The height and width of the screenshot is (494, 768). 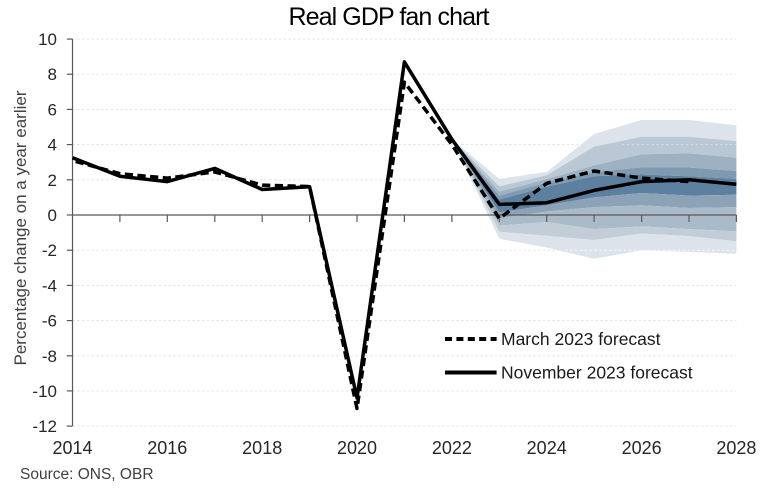 I want to click on svg-text: -8, so click(x=49, y=356).